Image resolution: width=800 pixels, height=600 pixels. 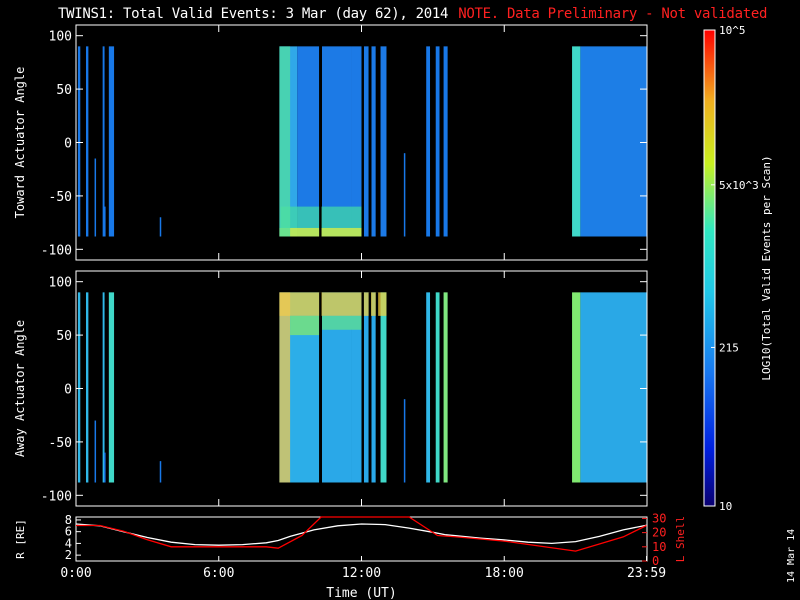 I want to click on y-tick-label-right: 0, so click(x=655, y=561).